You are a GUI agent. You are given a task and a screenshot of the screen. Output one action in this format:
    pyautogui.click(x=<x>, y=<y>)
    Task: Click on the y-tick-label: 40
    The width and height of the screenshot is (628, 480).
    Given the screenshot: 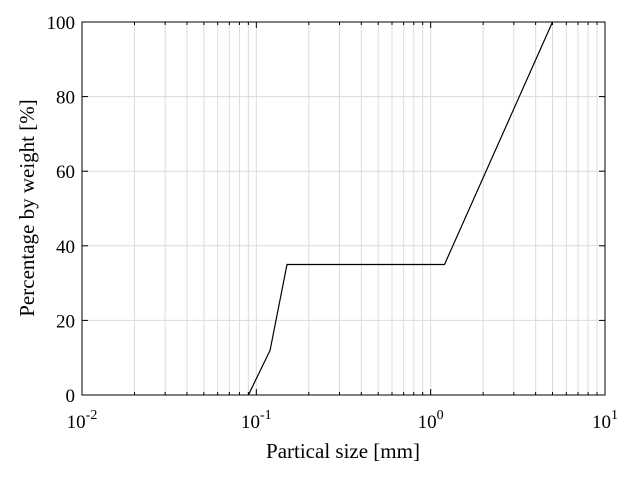 What is the action you would take?
    pyautogui.click(x=65, y=247)
    